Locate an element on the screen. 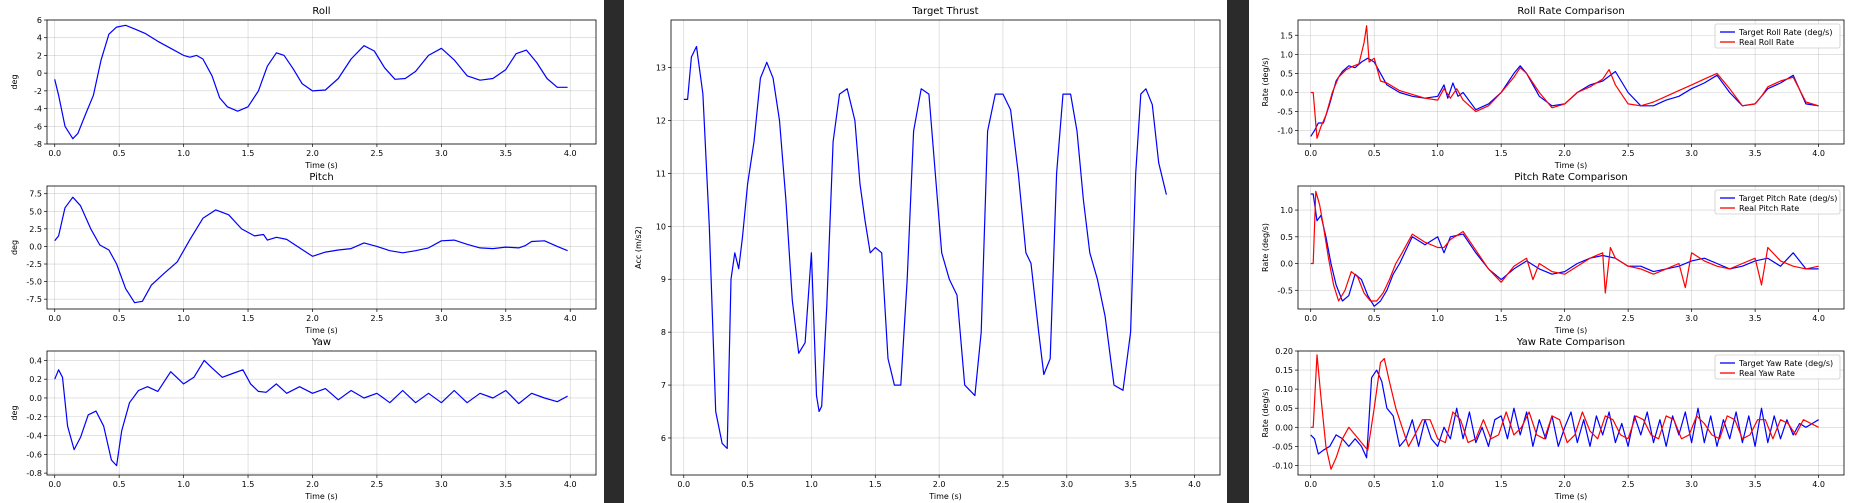 This screenshot has width=1849, height=503. y-tick-label: 5.0 is located at coordinates (35, 211).